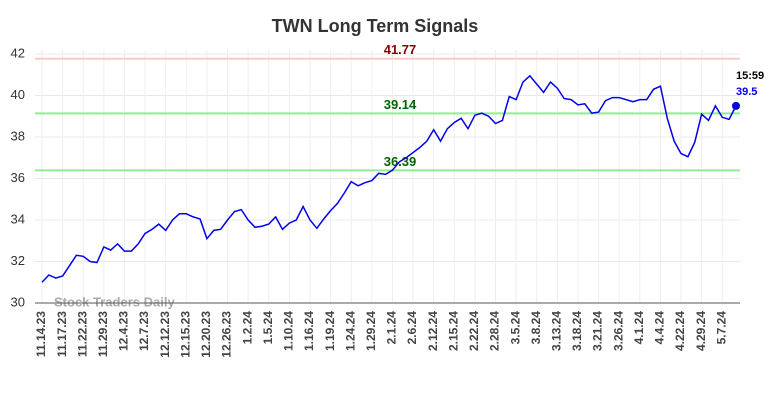 The image size is (784, 403). I want to click on x-tick-label: 2.6.24, so click(412, 328).